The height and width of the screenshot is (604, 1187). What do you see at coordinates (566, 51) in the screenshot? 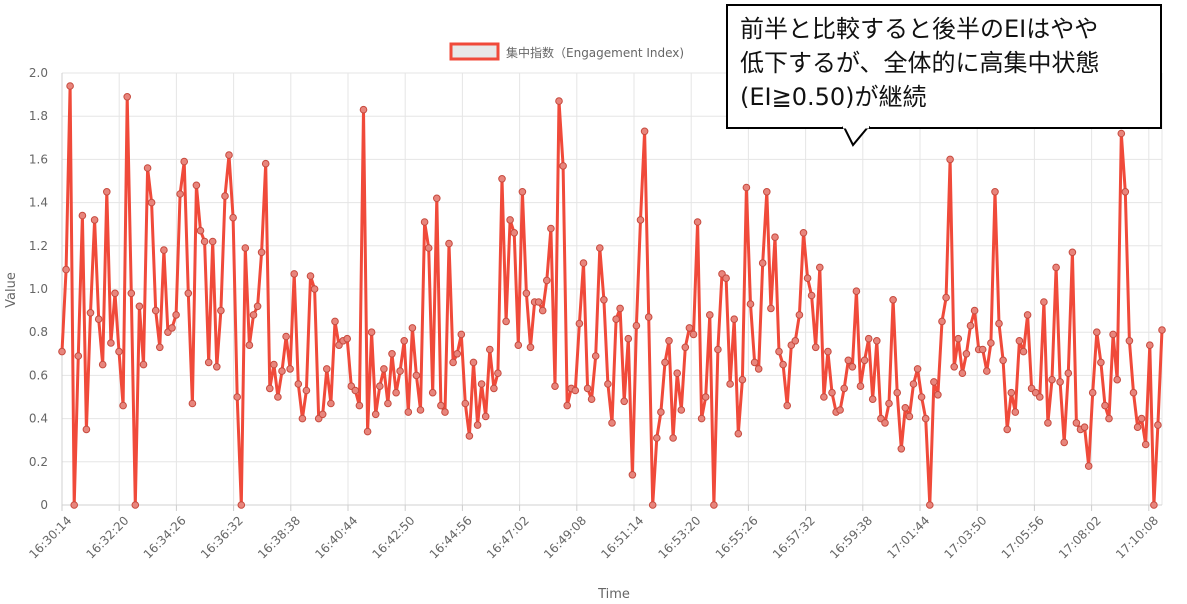
I see `legend: 集中指数（Engagement Index)` at bounding box center [566, 51].